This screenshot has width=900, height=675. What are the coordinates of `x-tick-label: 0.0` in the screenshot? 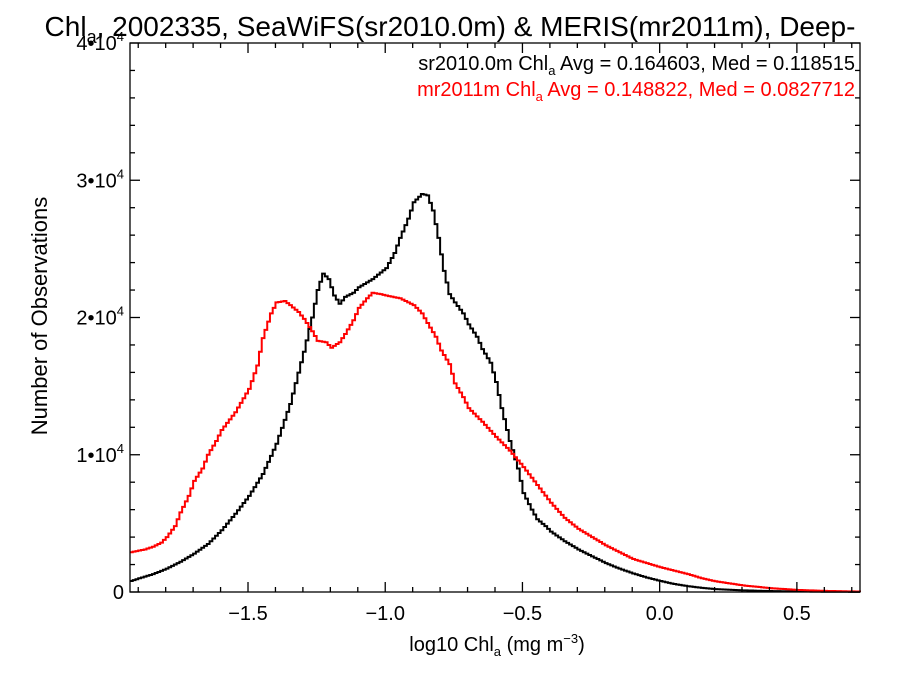 It's located at (660, 614).